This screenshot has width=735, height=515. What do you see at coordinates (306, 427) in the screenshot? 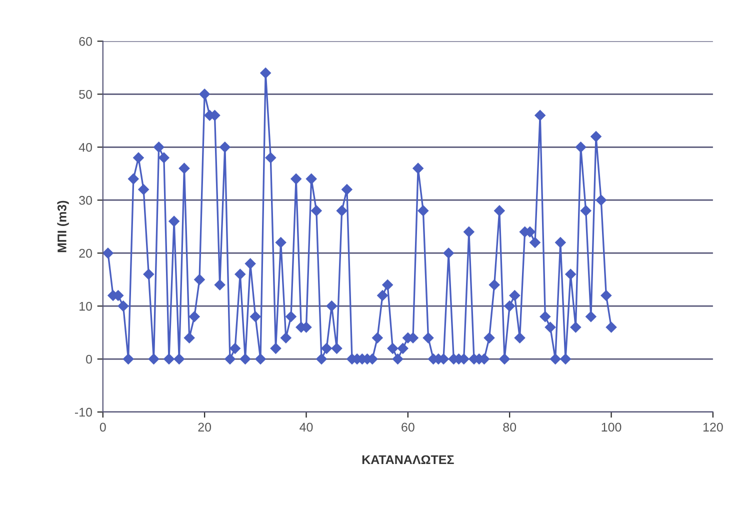
I see `x-tick-label: 40` at bounding box center [306, 427].